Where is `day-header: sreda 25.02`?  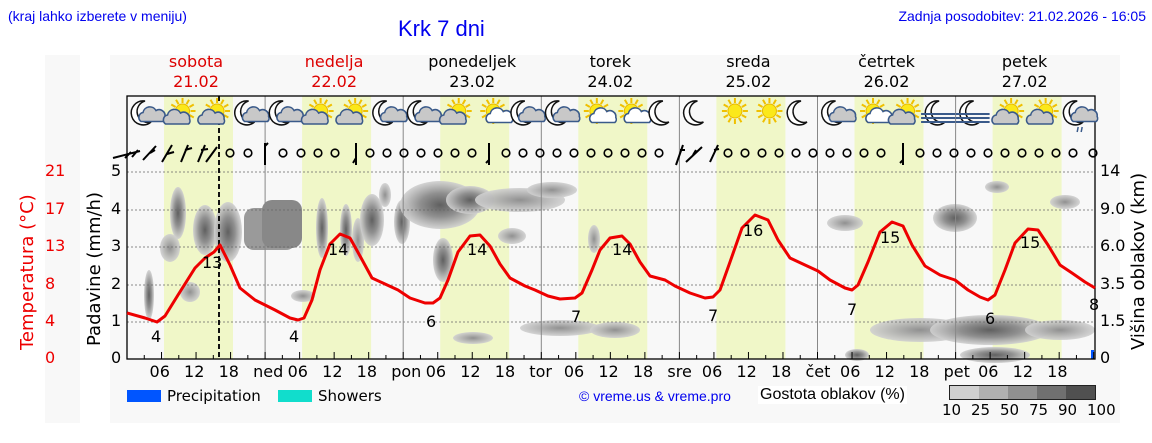
day-header: sreda 25.02 is located at coordinates (748, 72).